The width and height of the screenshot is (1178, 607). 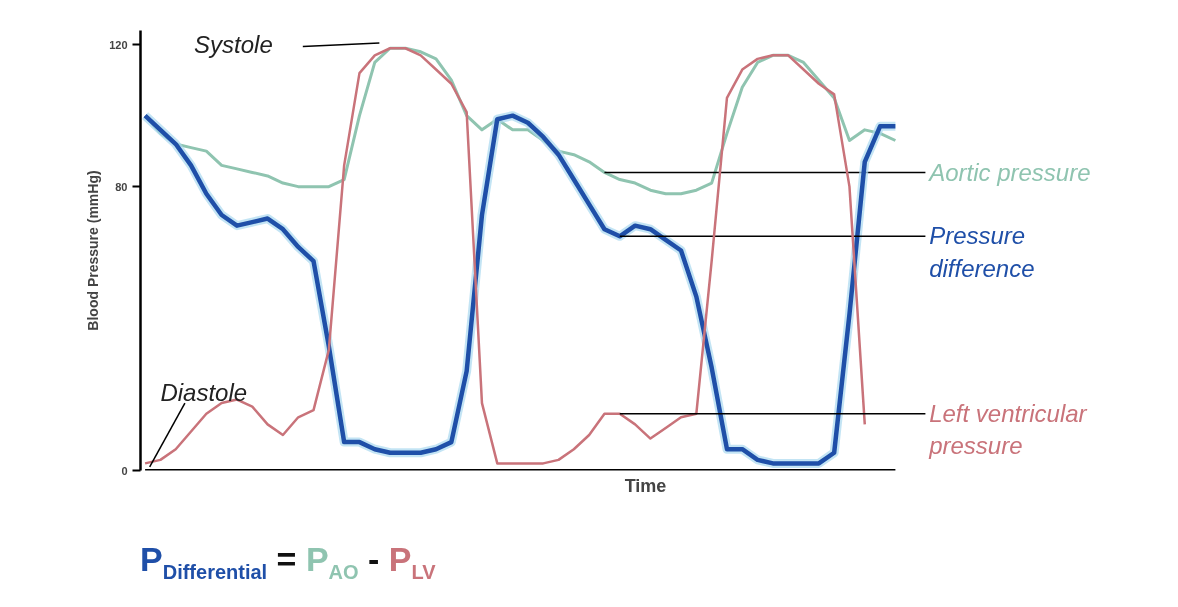 I want to click on text: Left ventricular pressure, so click(x=1008, y=429).